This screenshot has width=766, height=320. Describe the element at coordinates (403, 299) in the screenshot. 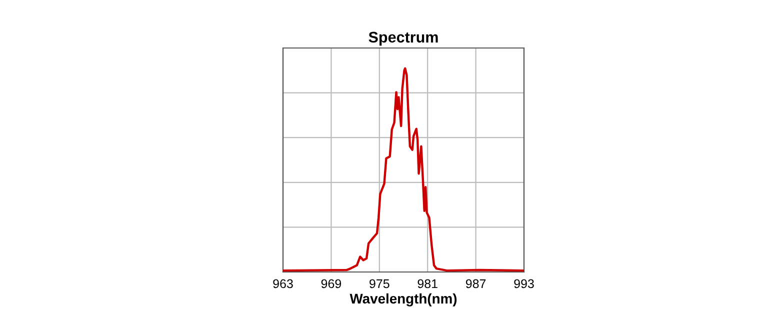

I see `x-axis-title: Wavelength(nm)` at that location.